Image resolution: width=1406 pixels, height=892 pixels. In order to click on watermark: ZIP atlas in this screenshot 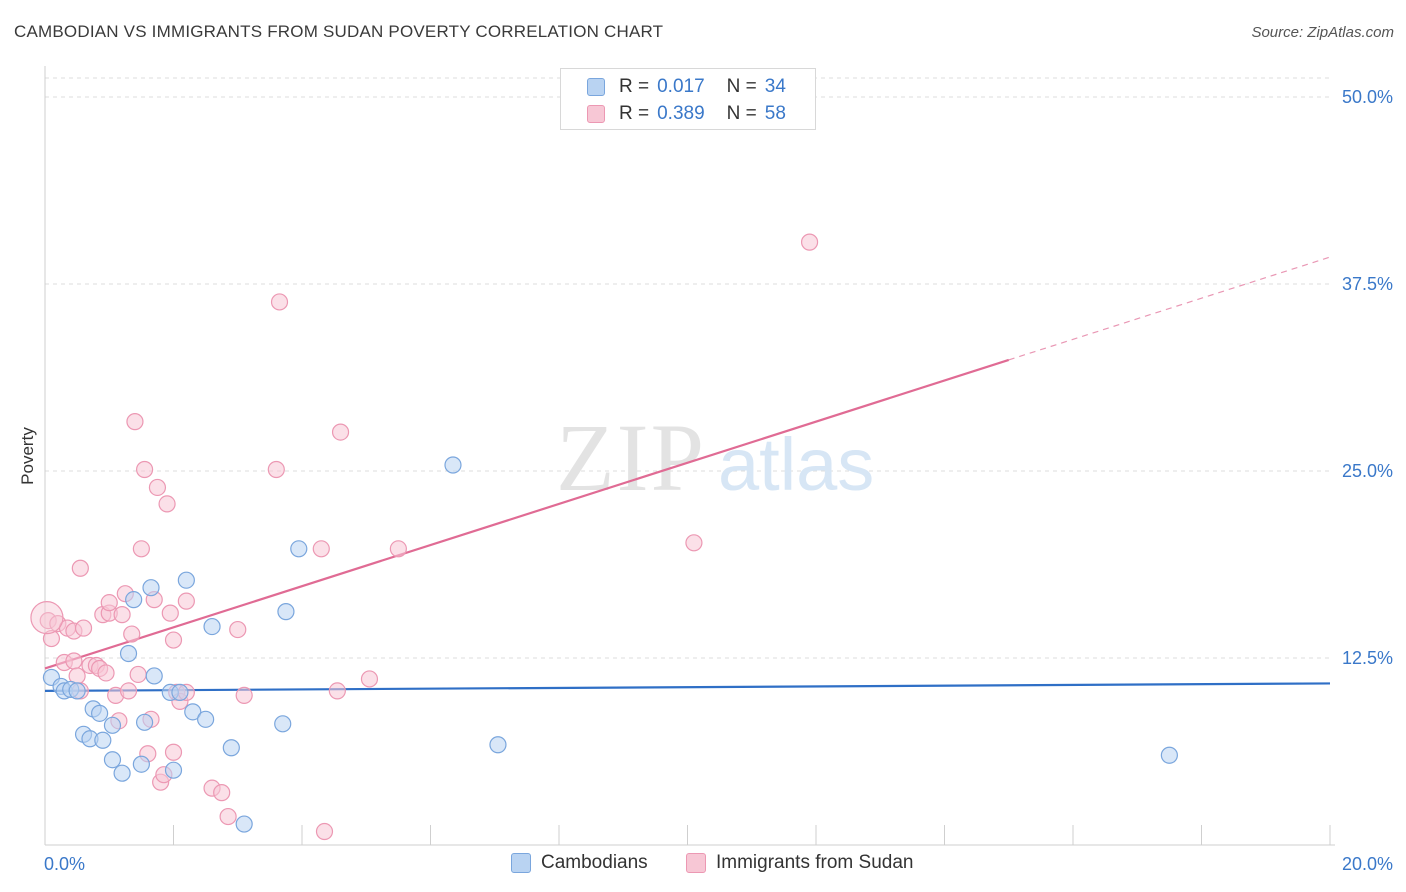, I will do `click(715, 457)`.